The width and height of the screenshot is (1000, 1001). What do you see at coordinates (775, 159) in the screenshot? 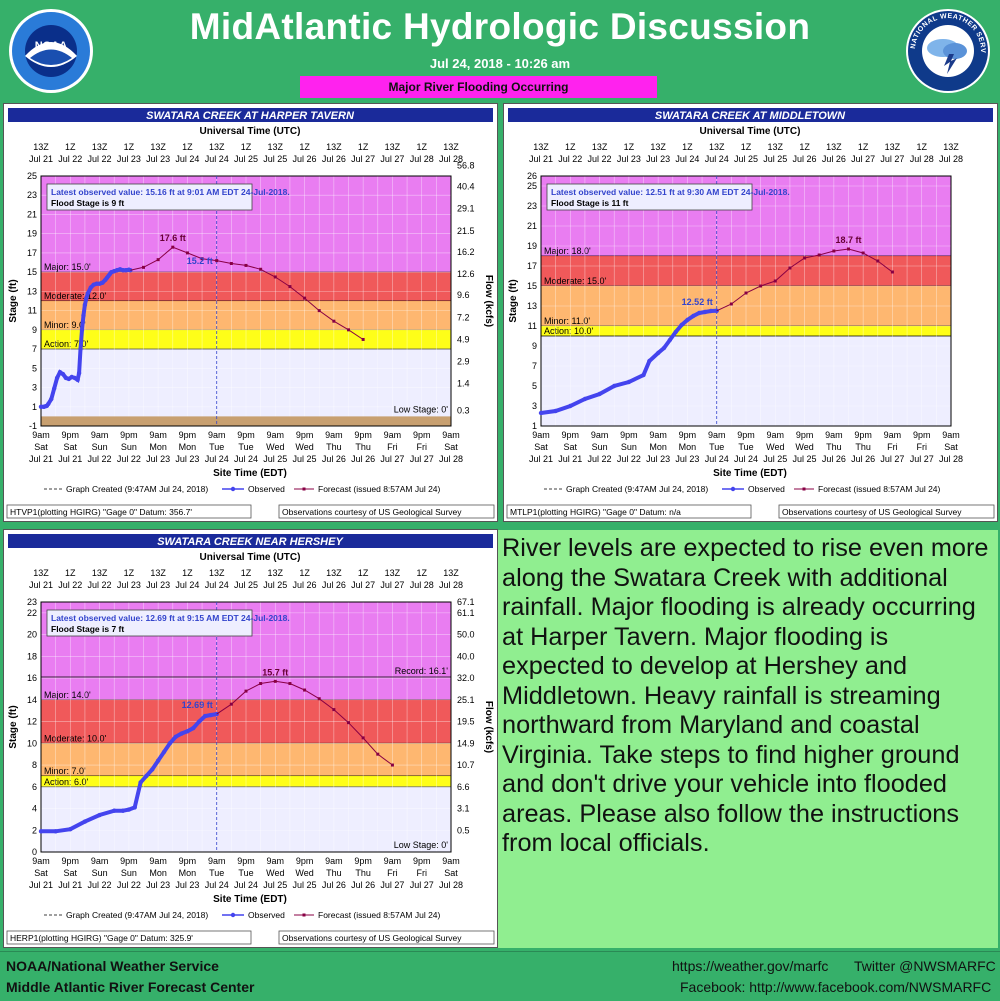
I see `utc-tick-date: Jul 25` at bounding box center [775, 159].